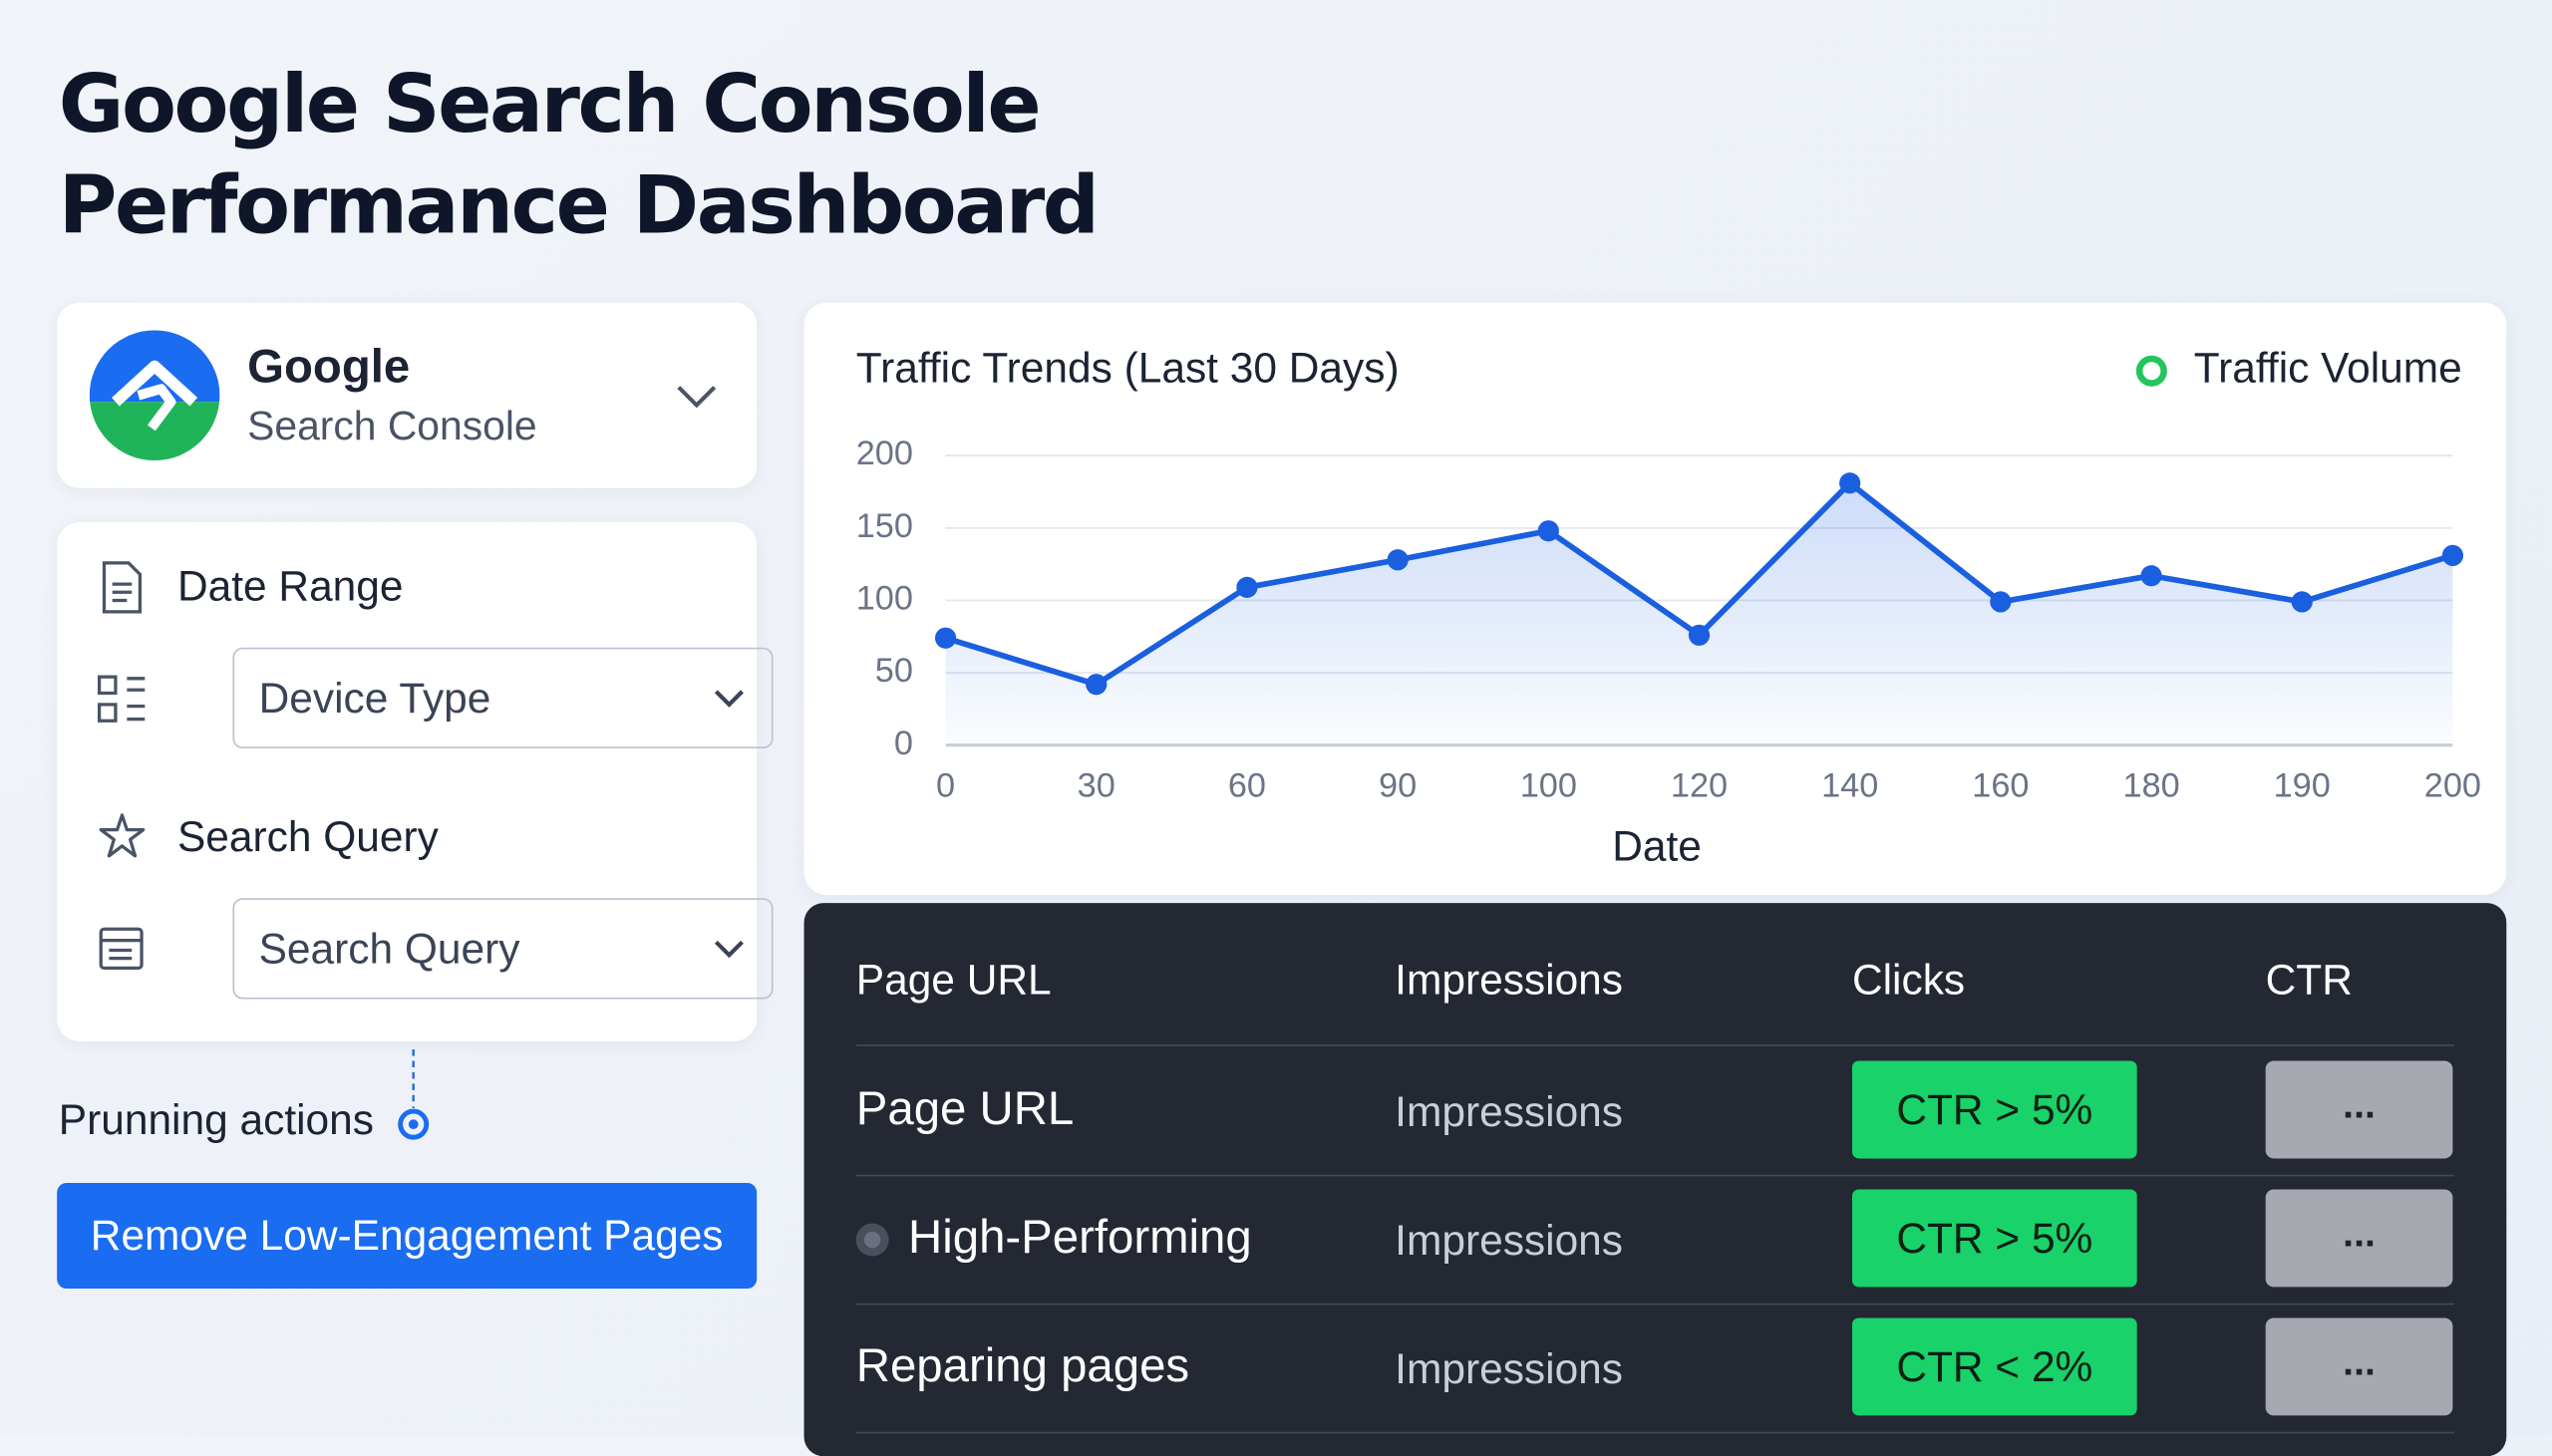 This screenshot has width=2552, height=1456. What do you see at coordinates (2000, 785) in the screenshot?
I see `x-tick-label: 160` at bounding box center [2000, 785].